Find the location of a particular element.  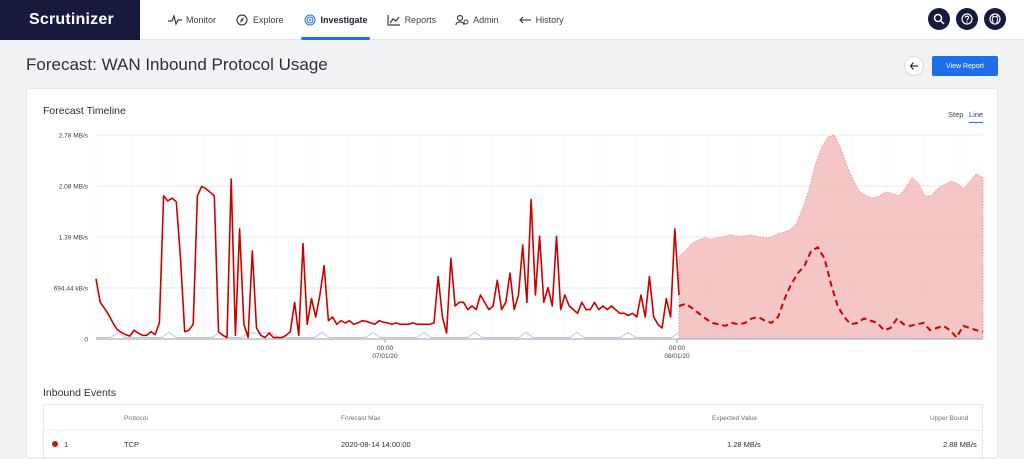

y-tick-label: 2.08 MB/s is located at coordinates (74, 187).